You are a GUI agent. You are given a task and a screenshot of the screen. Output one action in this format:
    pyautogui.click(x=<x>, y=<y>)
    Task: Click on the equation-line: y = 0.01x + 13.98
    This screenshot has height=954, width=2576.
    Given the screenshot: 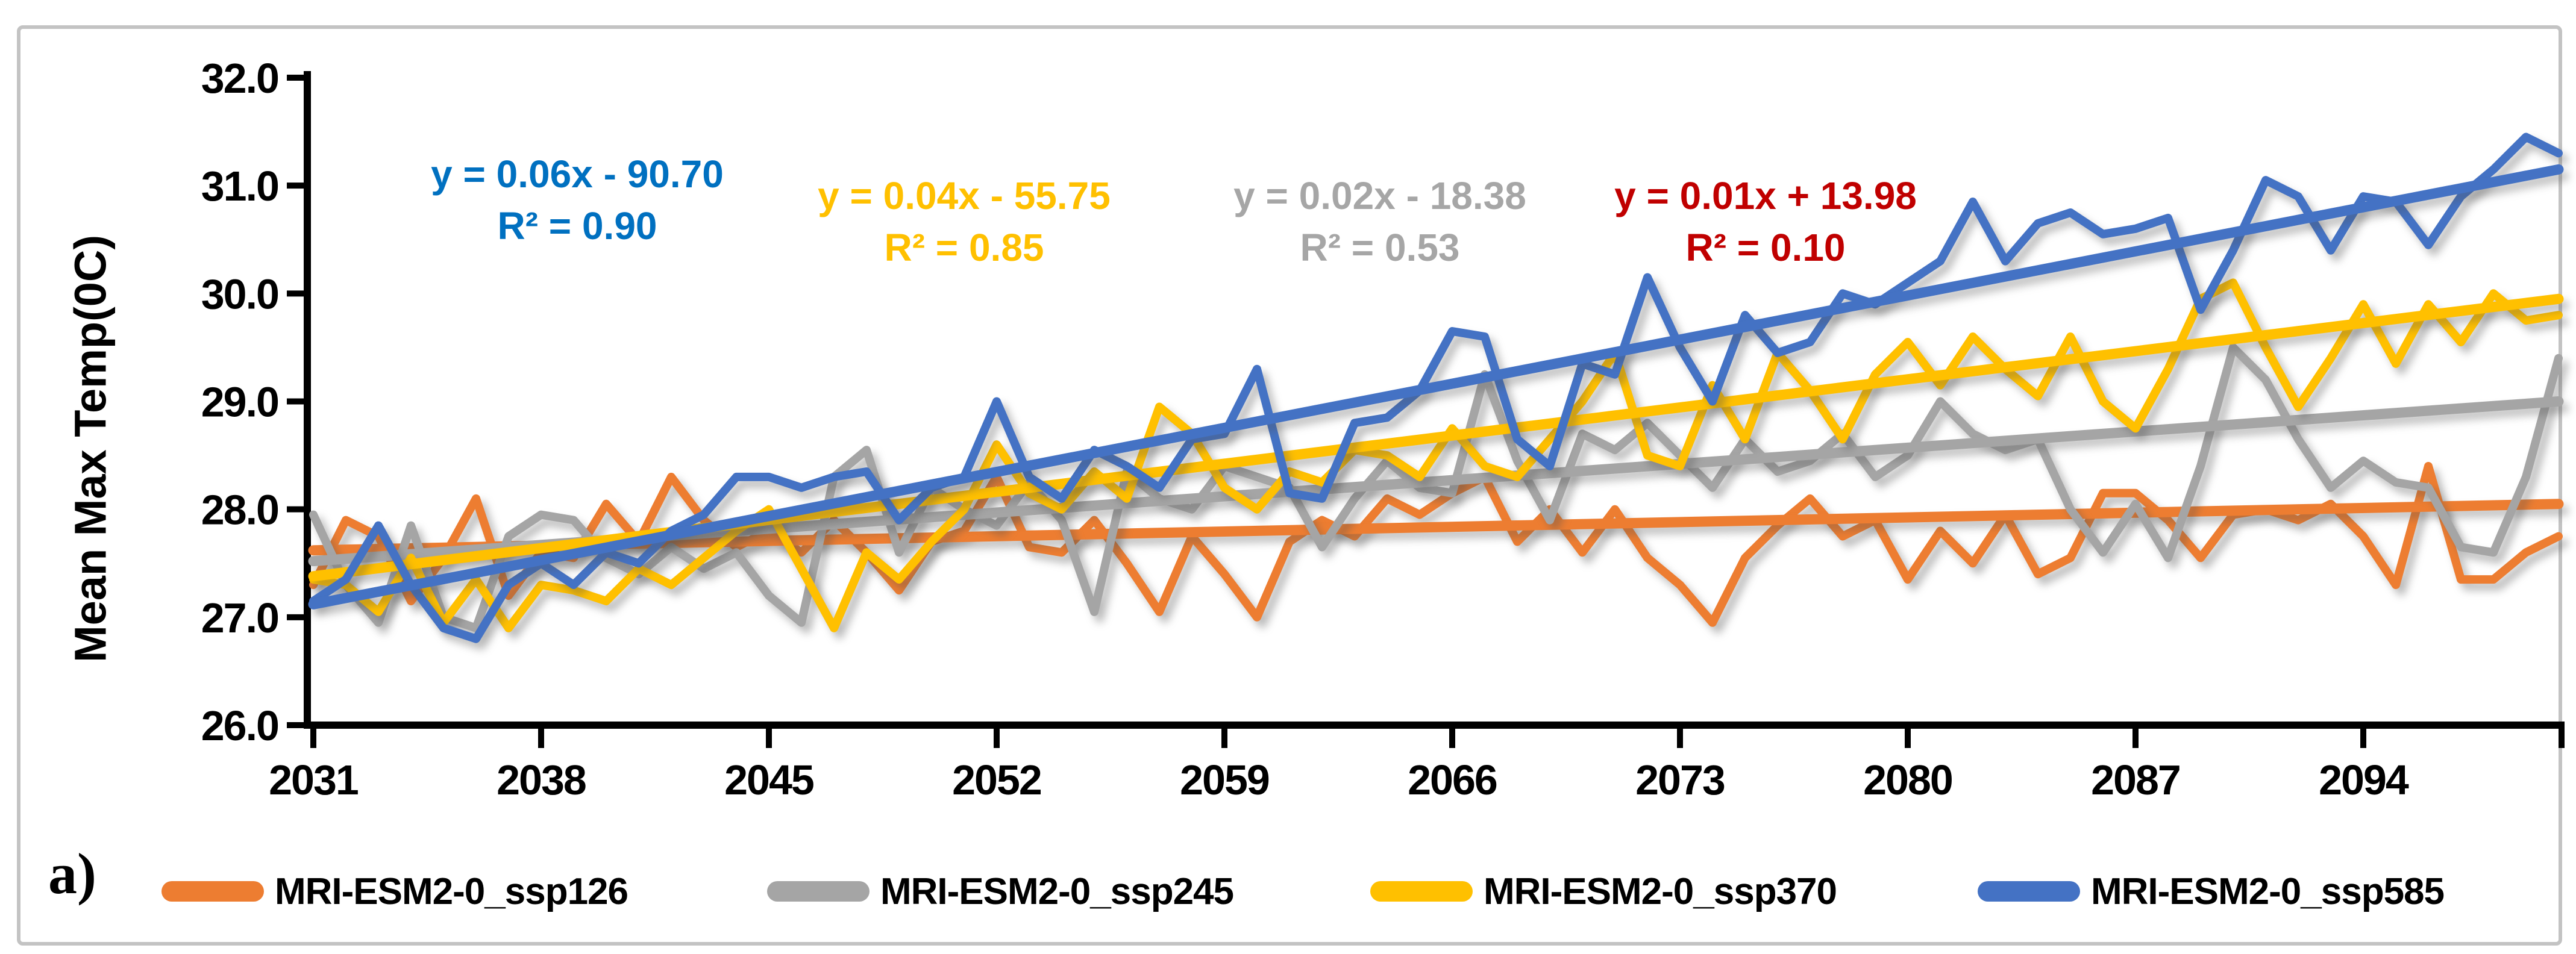 What is the action you would take?
    pyautogui.click(x=1765, y=196)
    